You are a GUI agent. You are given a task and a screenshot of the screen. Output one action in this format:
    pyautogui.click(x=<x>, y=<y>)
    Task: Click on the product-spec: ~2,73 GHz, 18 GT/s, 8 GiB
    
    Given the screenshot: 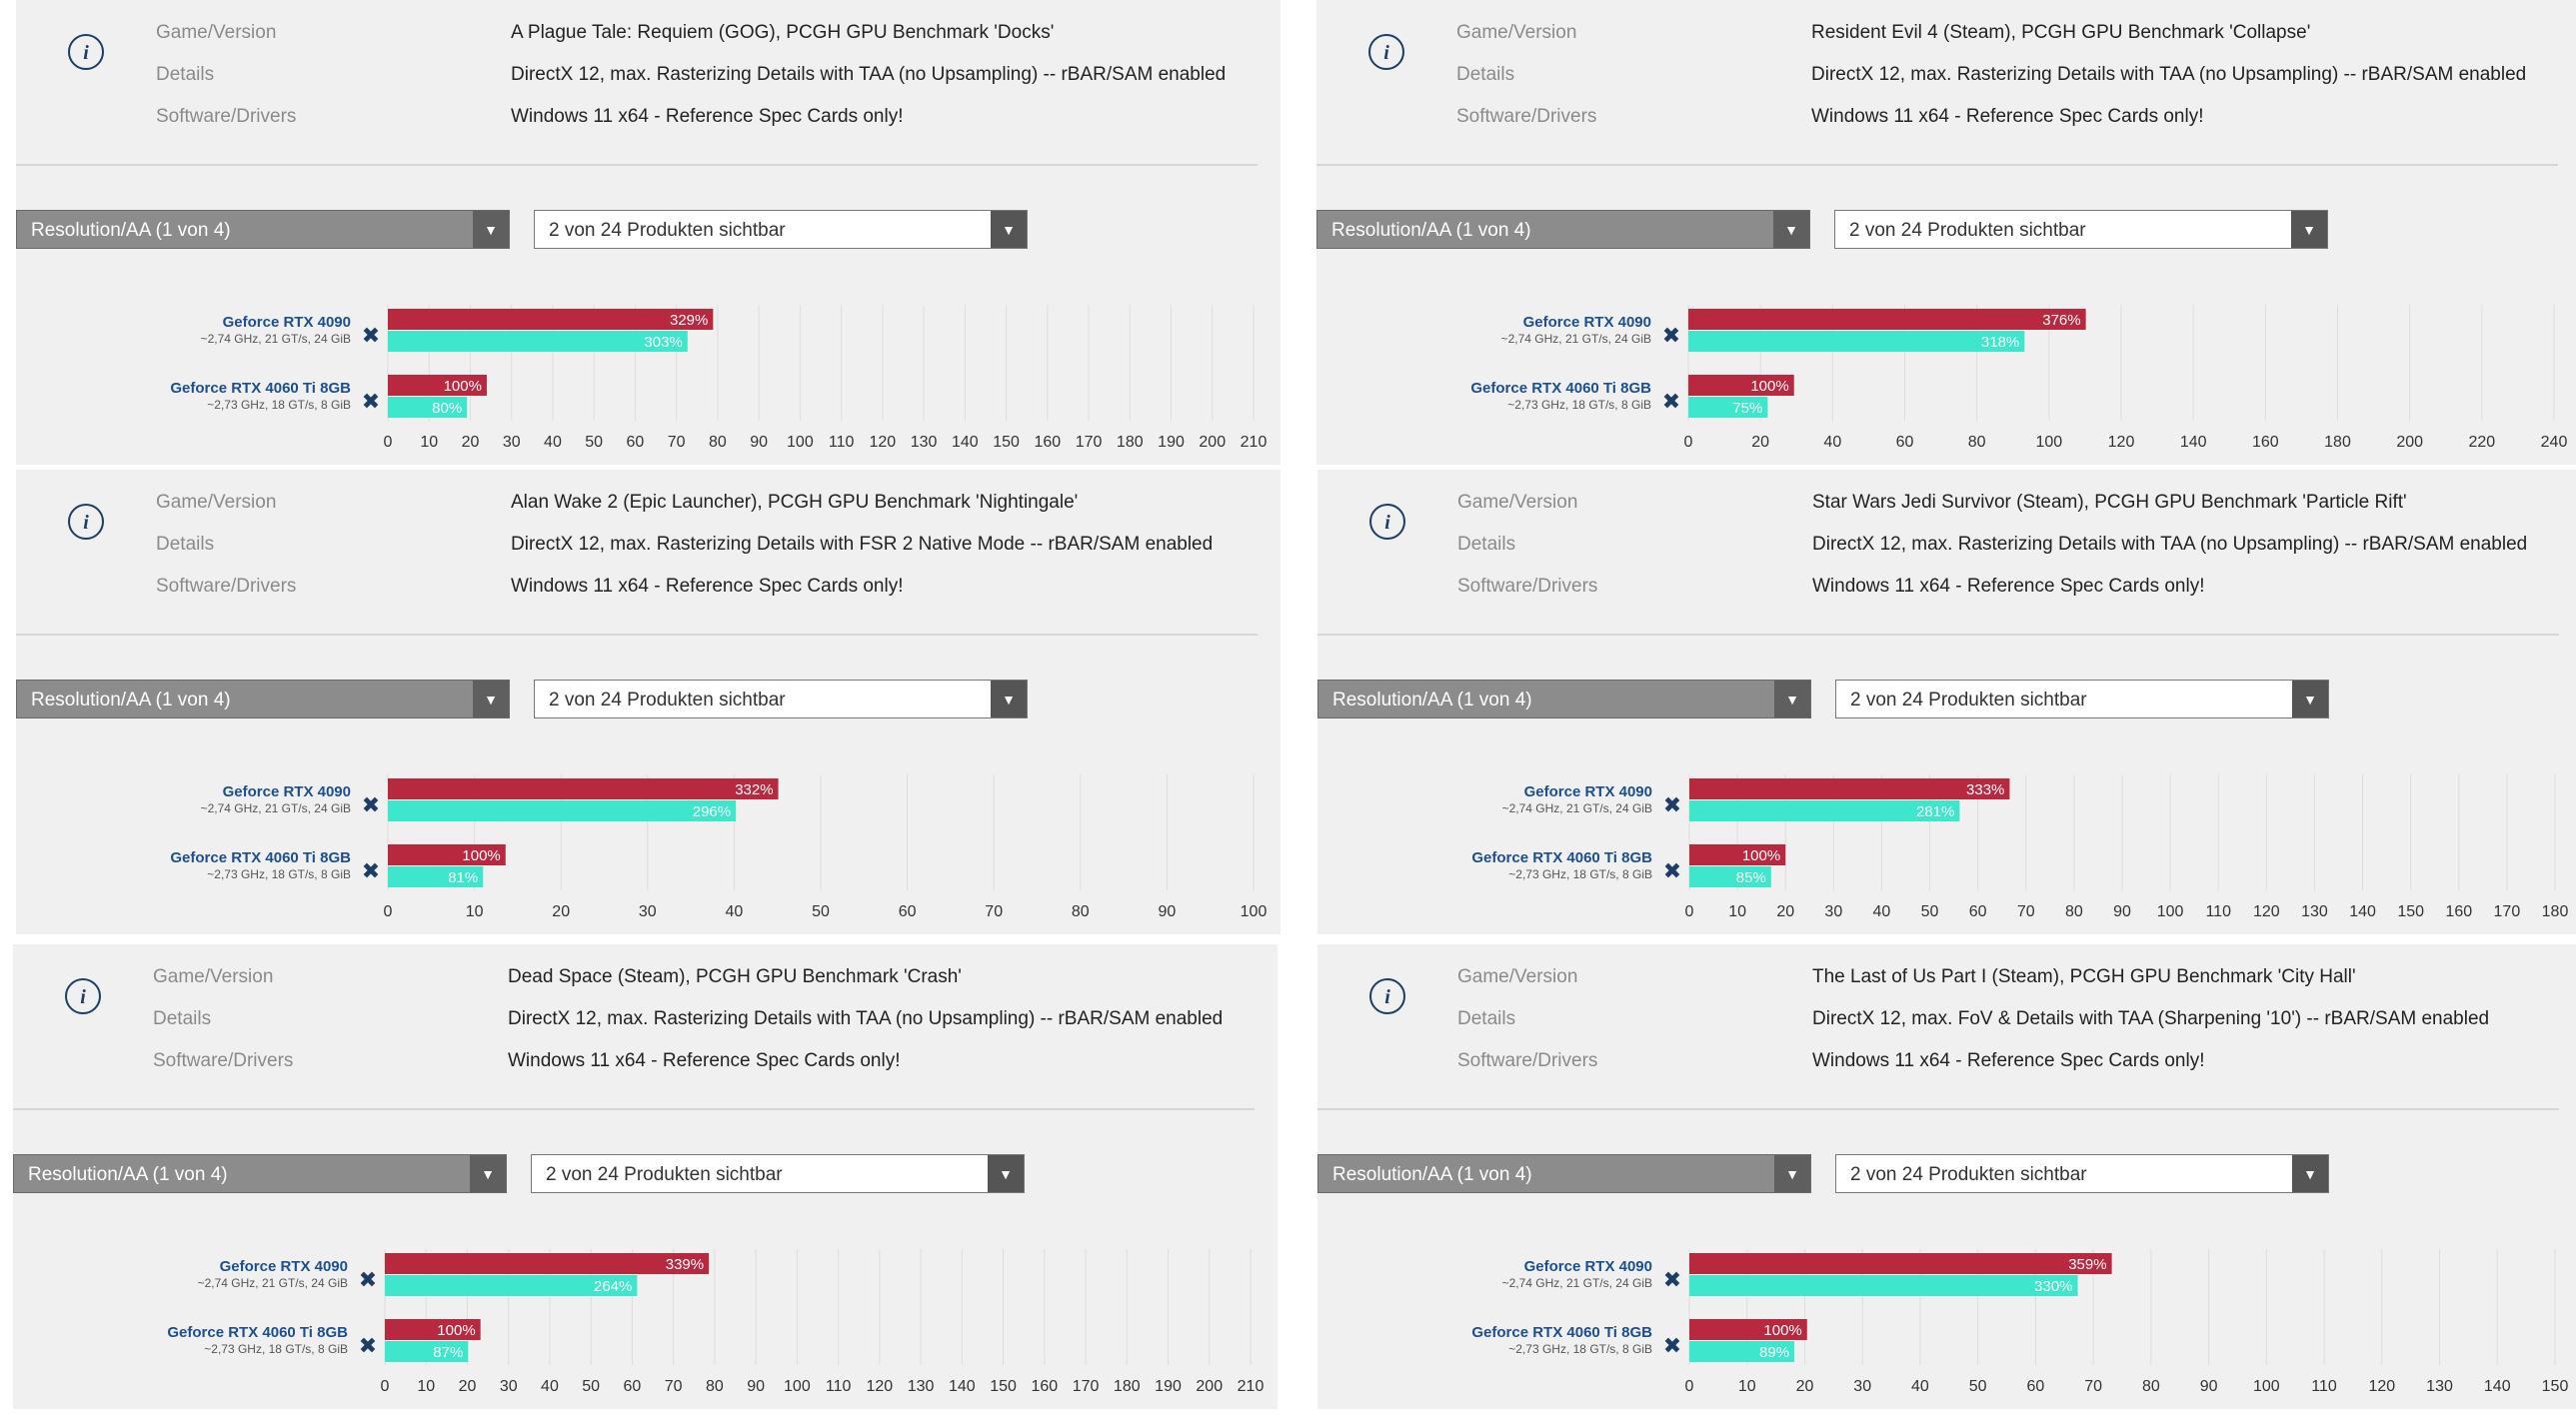 What is the action you would take?
    pyautogui.click(x=276, y=1349)
    